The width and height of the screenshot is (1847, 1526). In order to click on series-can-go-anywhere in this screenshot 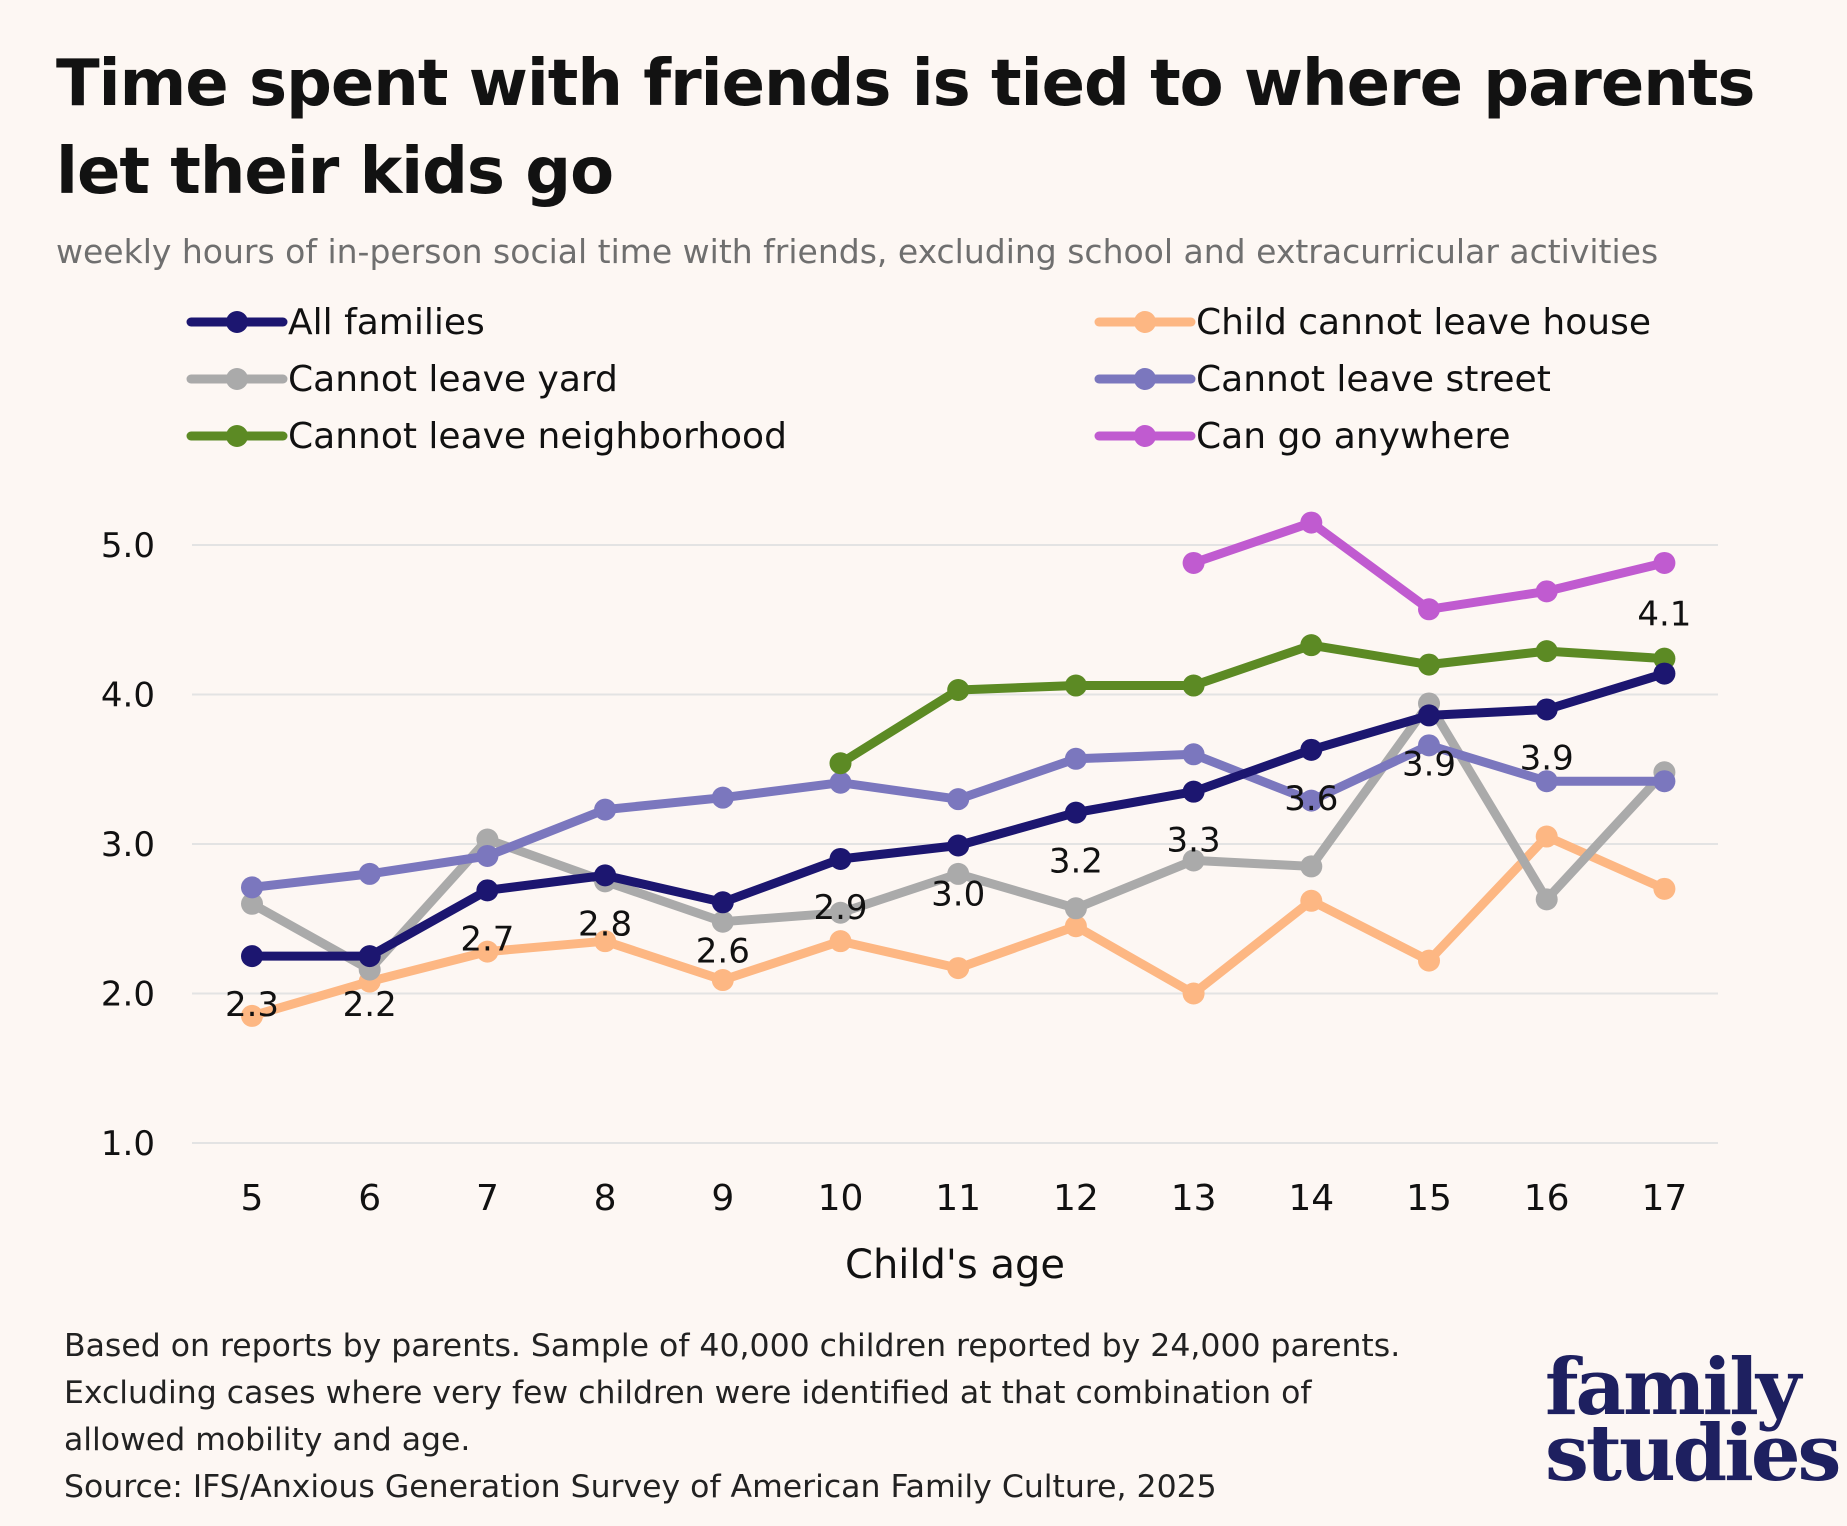, I will do `click(1429, 566)`.